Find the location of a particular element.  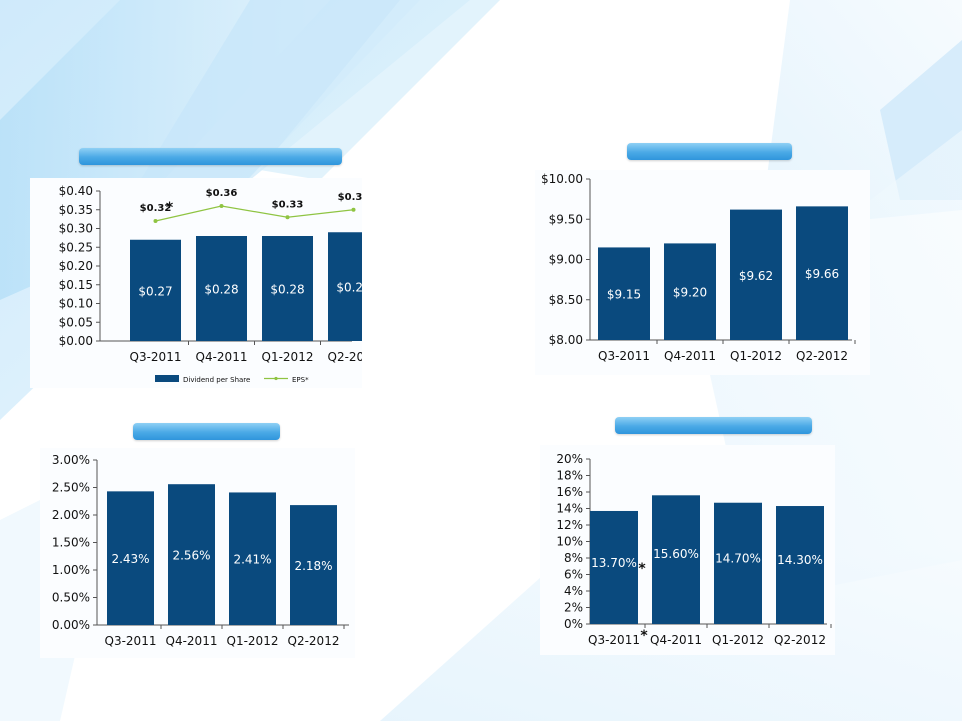

y-tick-label: 16% is located at coordinates (569, 492).